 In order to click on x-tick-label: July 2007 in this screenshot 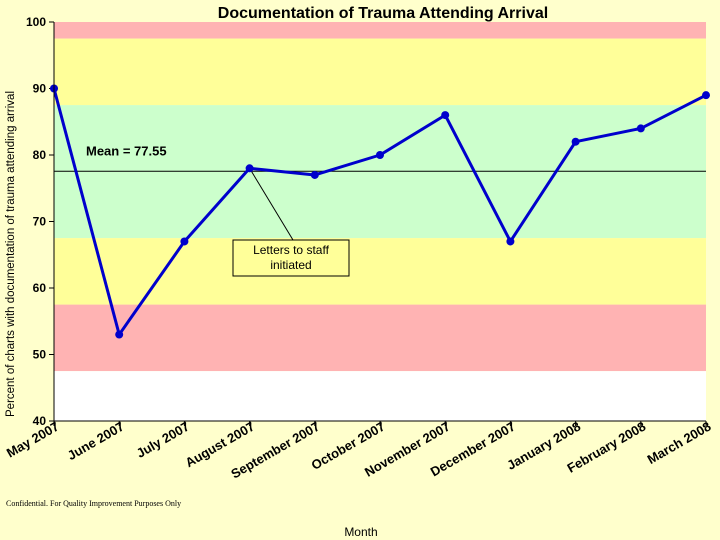, I will do `click(163, 440)`.